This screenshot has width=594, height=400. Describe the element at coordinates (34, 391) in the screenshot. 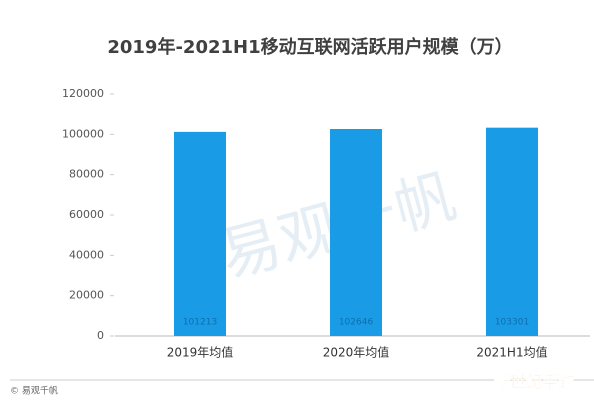

I see `source: © 易观千帆` at that location.